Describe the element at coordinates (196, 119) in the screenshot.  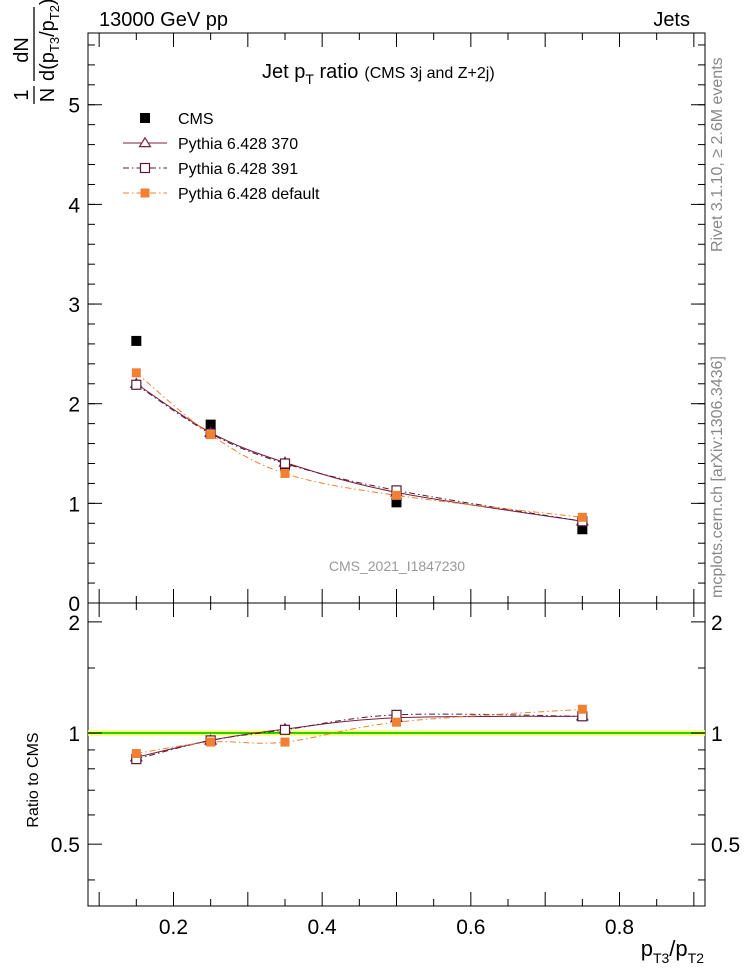
I see `legend-label: CMS` at that location.